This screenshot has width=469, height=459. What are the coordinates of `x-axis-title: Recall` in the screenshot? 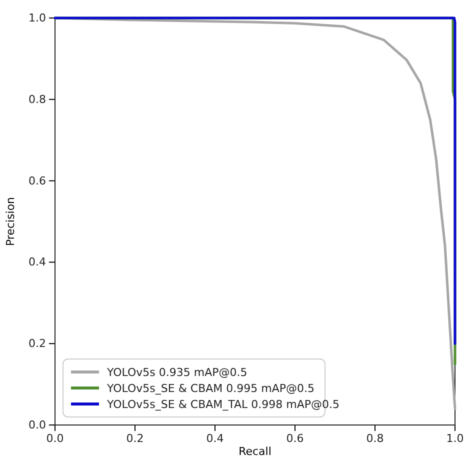 It's located at (255, 451).